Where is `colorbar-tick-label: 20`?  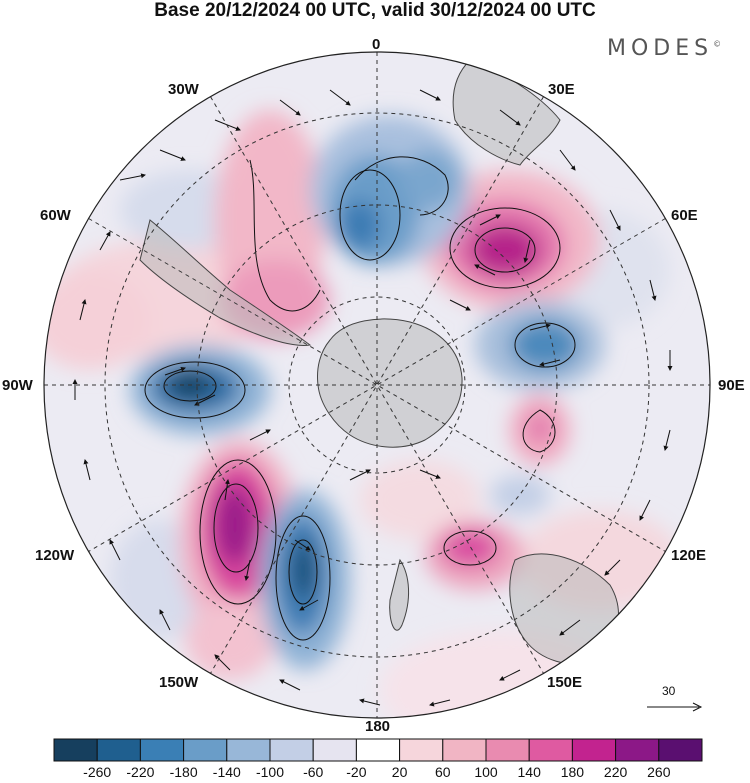
colorbar-tick-label: 20 is located at coordinates (399, 772).